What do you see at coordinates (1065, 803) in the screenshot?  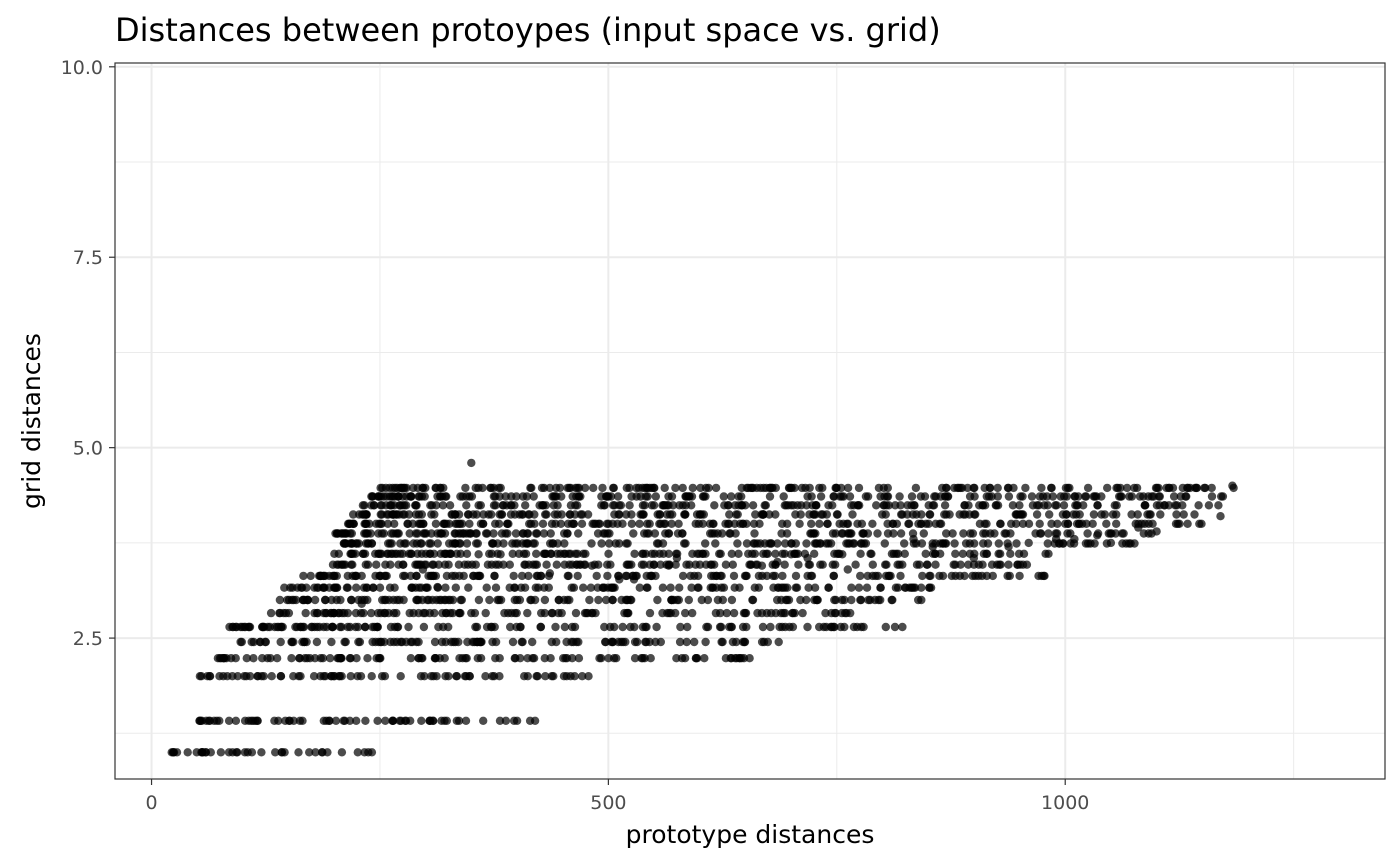 I see `x-tick-label: 1000` at bounding box center [1065, 803].